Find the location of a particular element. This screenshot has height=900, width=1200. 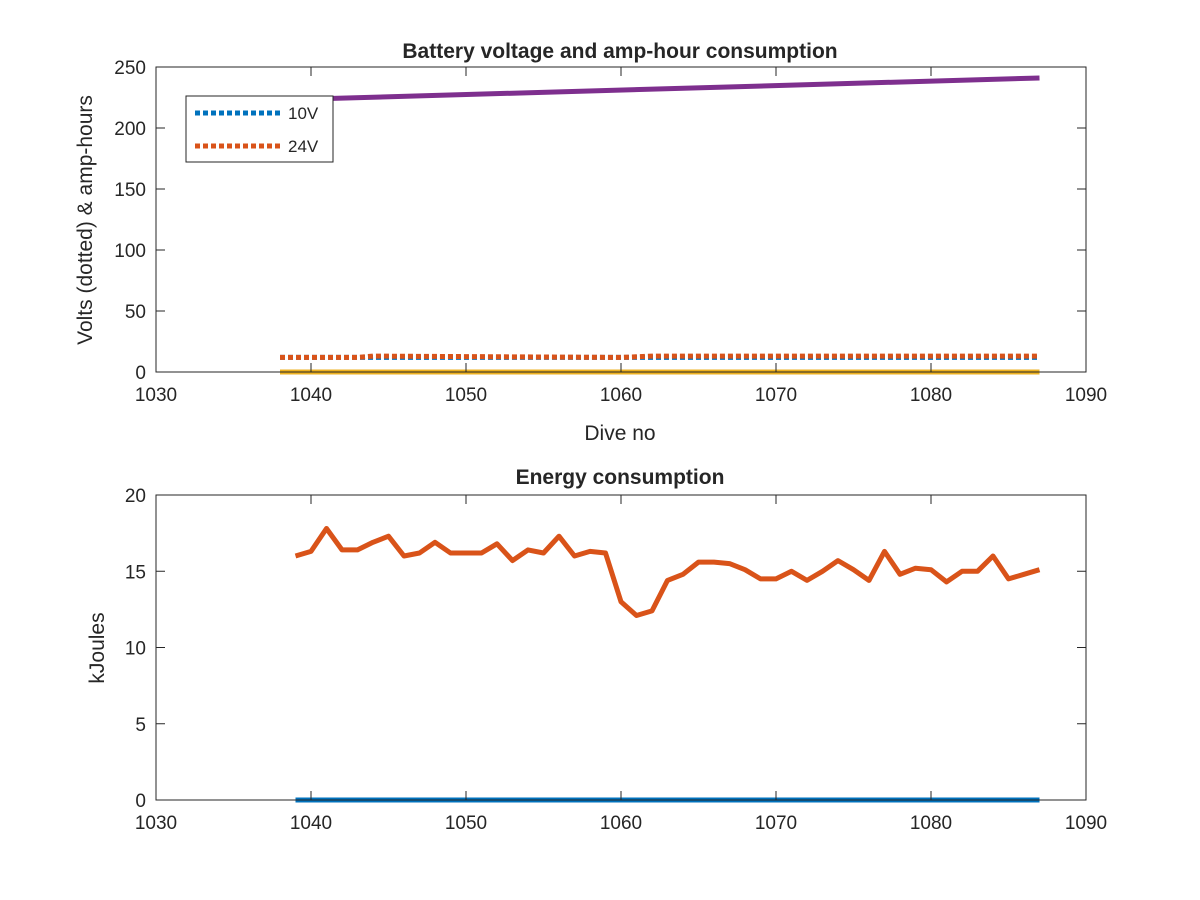

energy-x-tick-label: 1050 is located at coordinates (466, 823).